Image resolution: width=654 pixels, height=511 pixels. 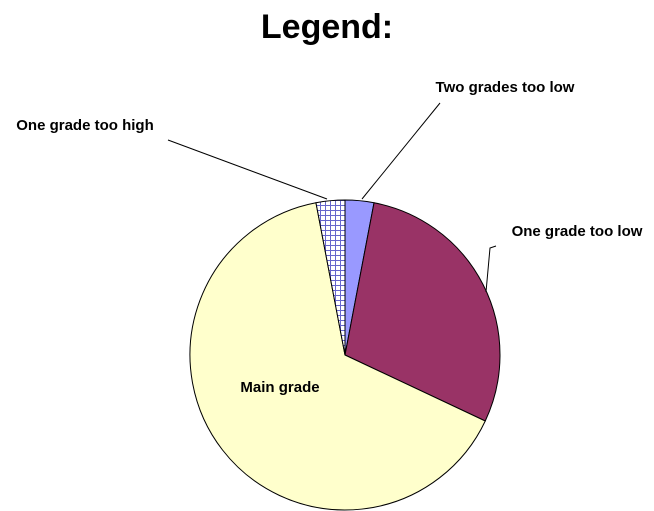 I want to click on slice-label: One grade too high, so click(x=85, y=125).